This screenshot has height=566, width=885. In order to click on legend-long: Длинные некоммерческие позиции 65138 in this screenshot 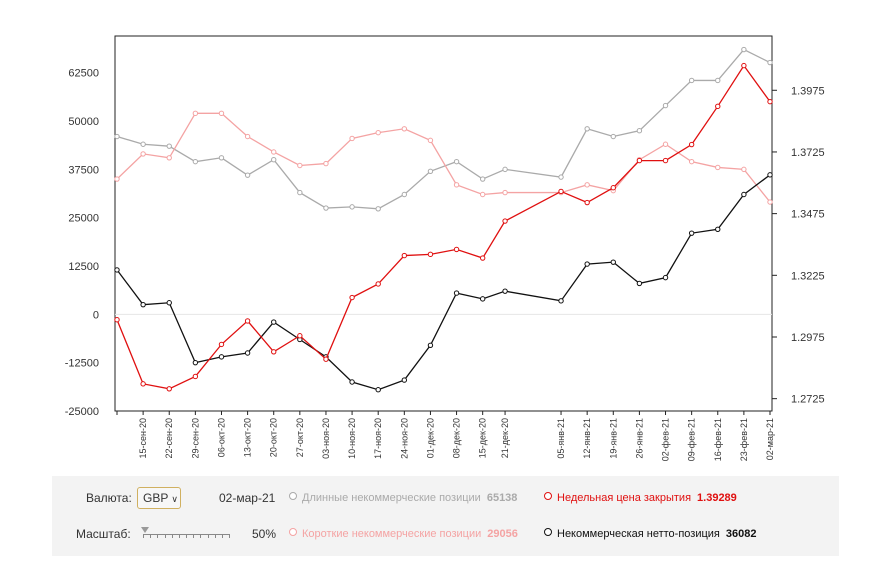, I will do `click(403, 498)`.